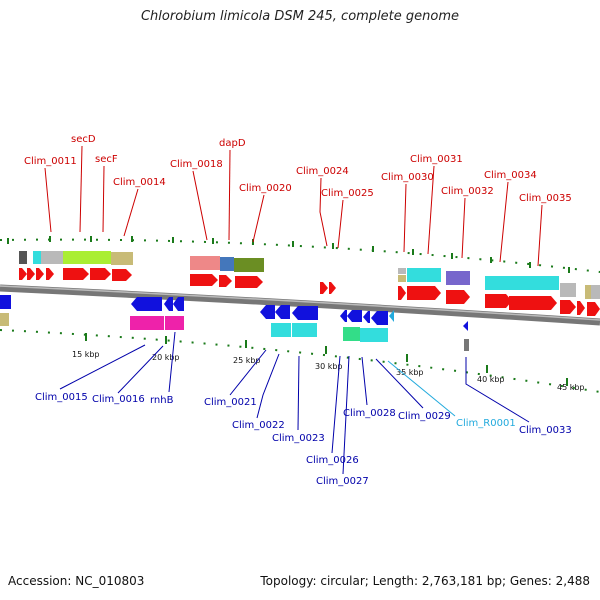 This screenshot has height=600, width=600. Describe the element at coordinates (86, 354) in the screenshot. I see `tick-label-15kbp: 15 kbp` at that location.